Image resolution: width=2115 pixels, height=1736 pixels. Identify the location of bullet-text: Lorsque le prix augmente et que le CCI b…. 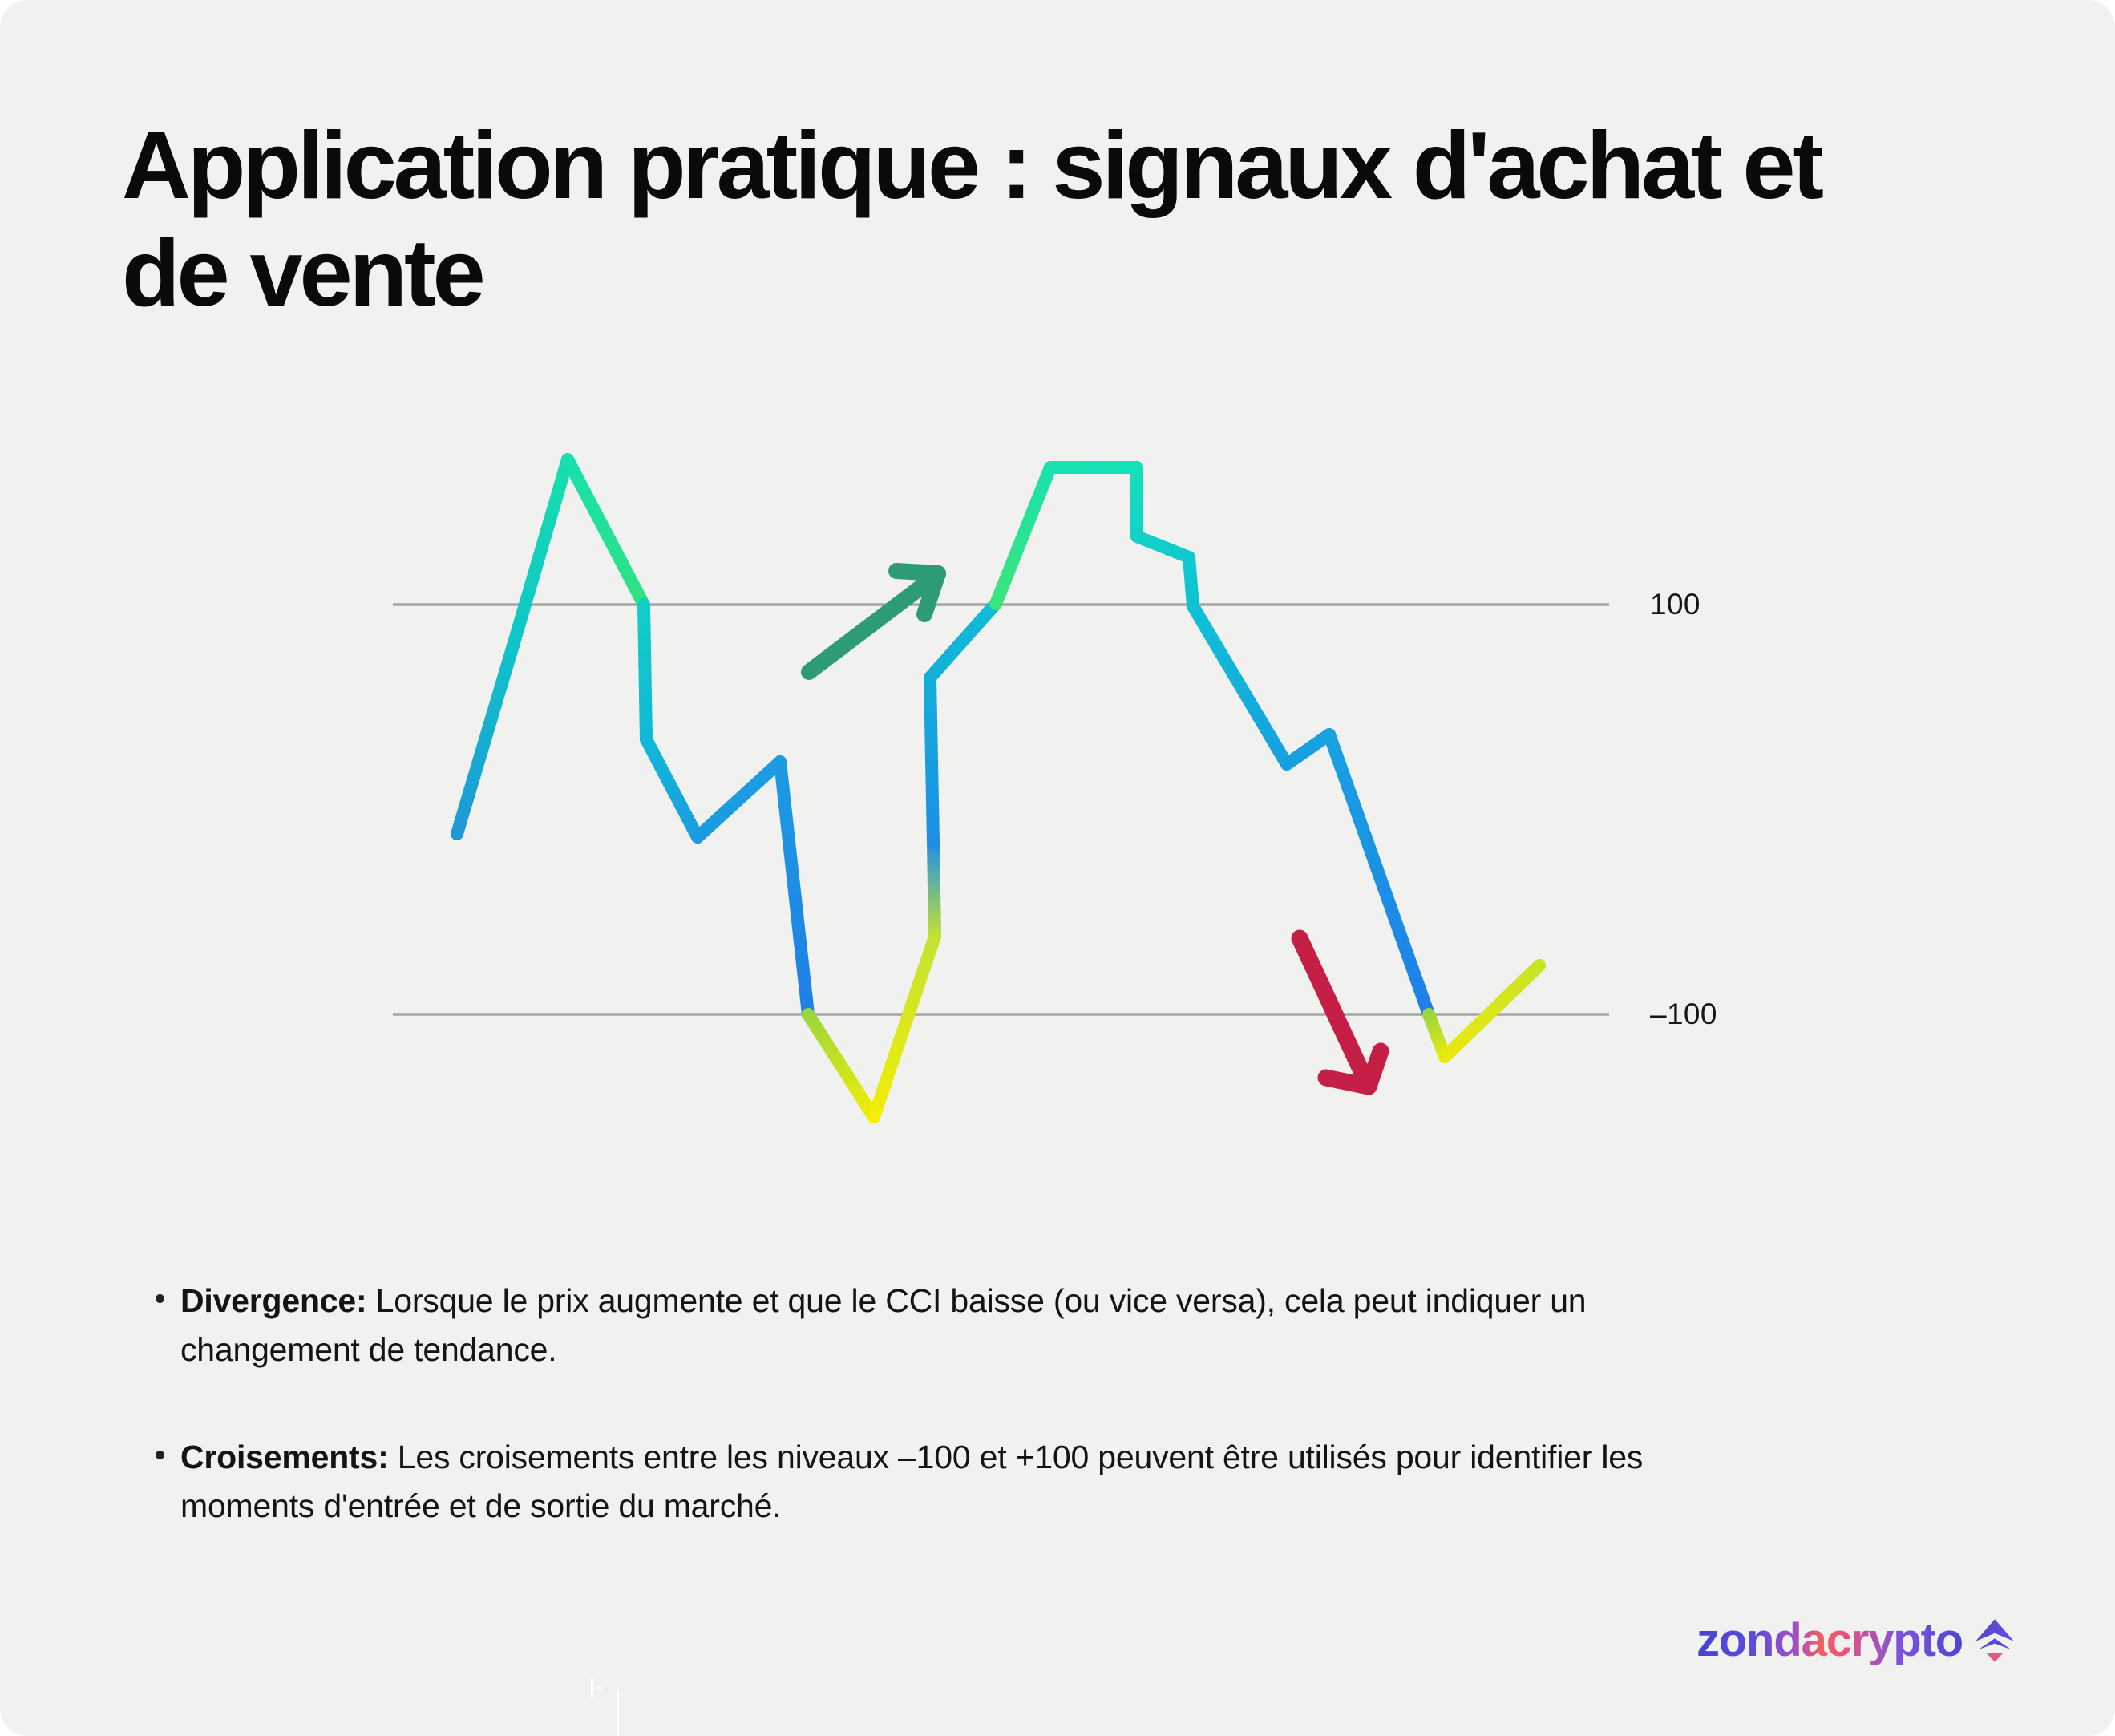
(976, 1300).